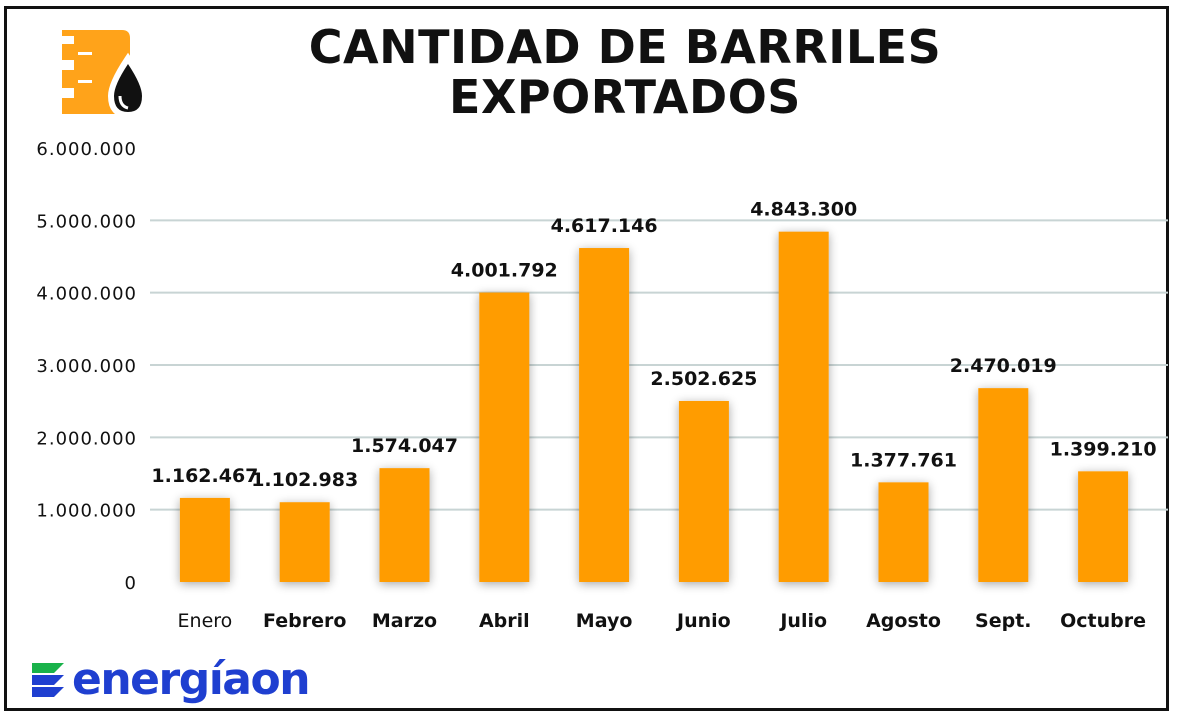 The image size is (1181, 719). What do you see at coordinates (404, 621) in the screenshot?
I see `x-tick-label: Marzo` at bounding box center [404, 621].